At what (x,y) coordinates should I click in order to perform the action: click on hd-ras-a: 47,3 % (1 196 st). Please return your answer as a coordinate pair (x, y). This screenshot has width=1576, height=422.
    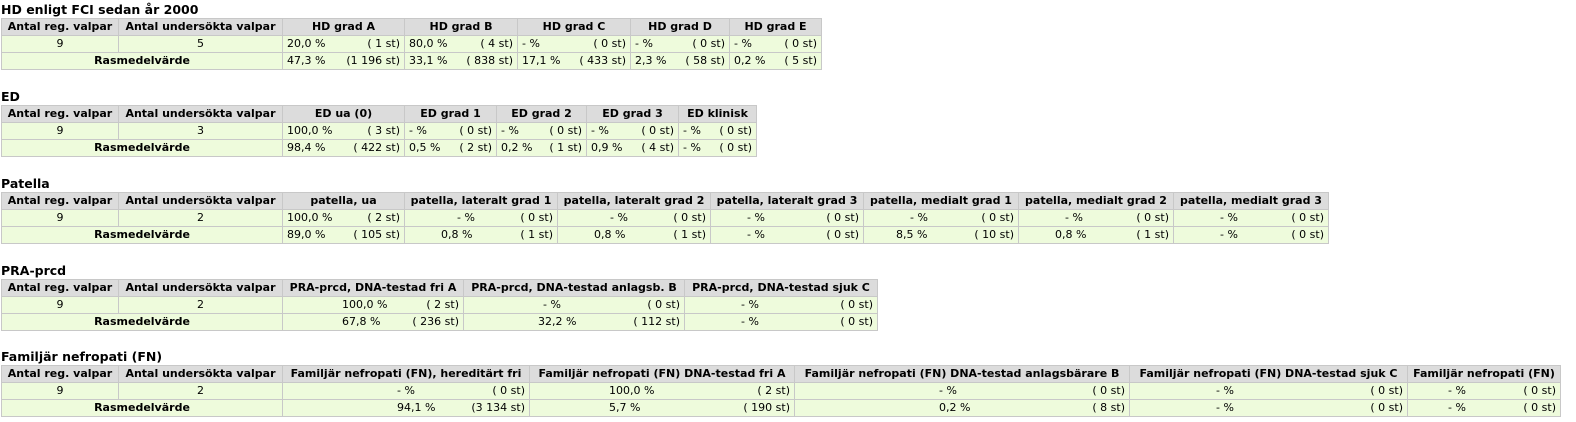
    Looking at the image, I should click on (343, 61).